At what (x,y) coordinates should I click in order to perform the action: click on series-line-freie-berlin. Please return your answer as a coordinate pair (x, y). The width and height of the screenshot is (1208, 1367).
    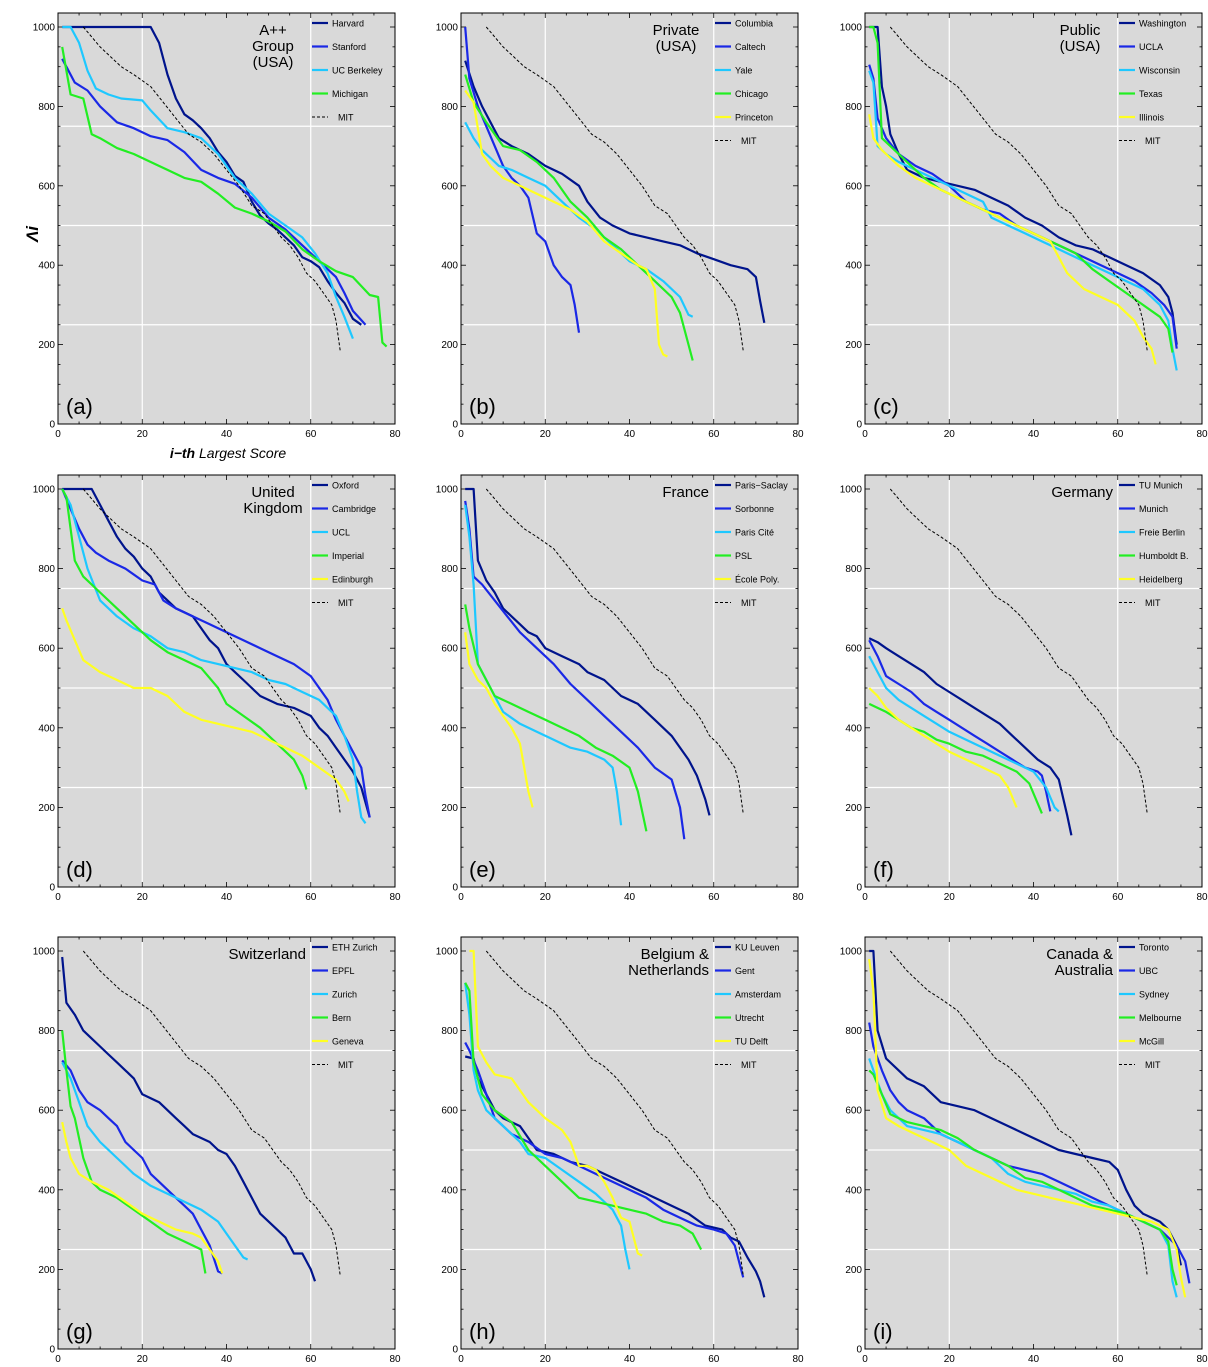
    Looking at the image, I should click on (964, 734).